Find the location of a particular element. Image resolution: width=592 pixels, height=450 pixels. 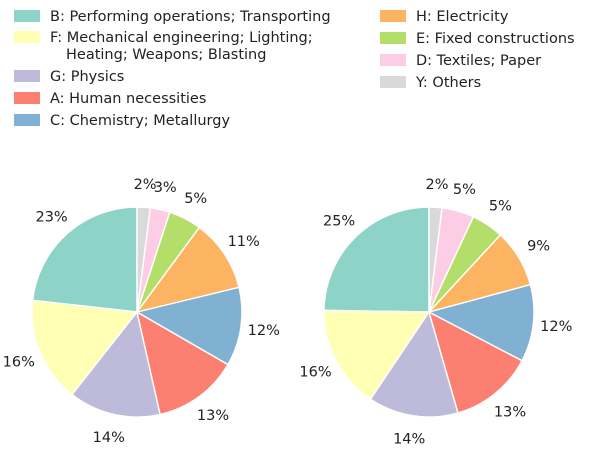

legend-entry-h: H: Electricity is located at coordinates (444, 17).